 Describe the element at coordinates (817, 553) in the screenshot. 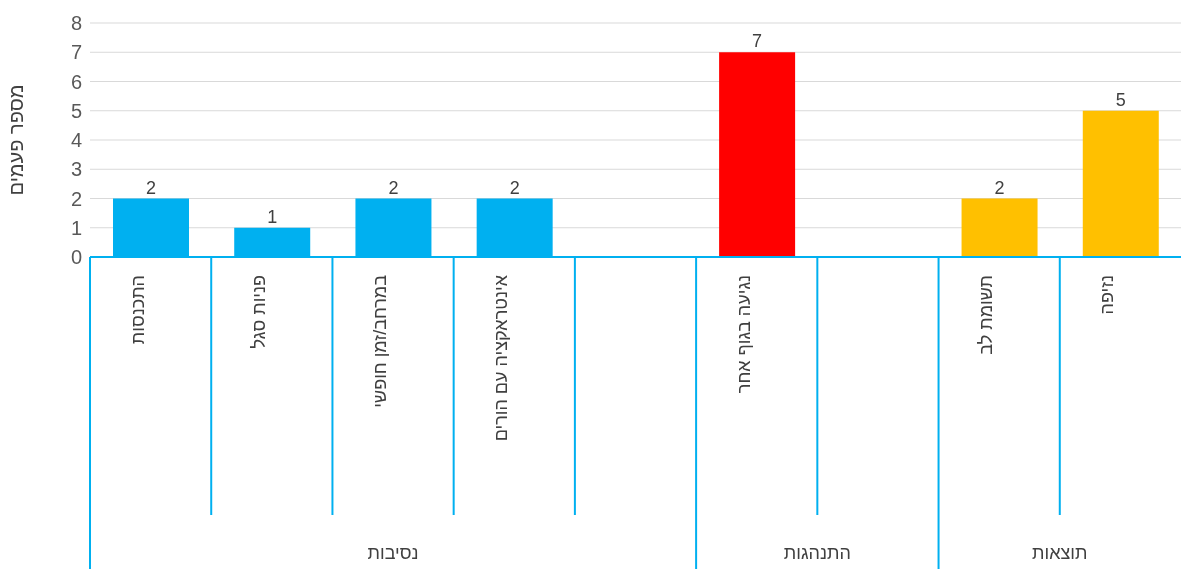

I see `text: התנהגות` at that location.